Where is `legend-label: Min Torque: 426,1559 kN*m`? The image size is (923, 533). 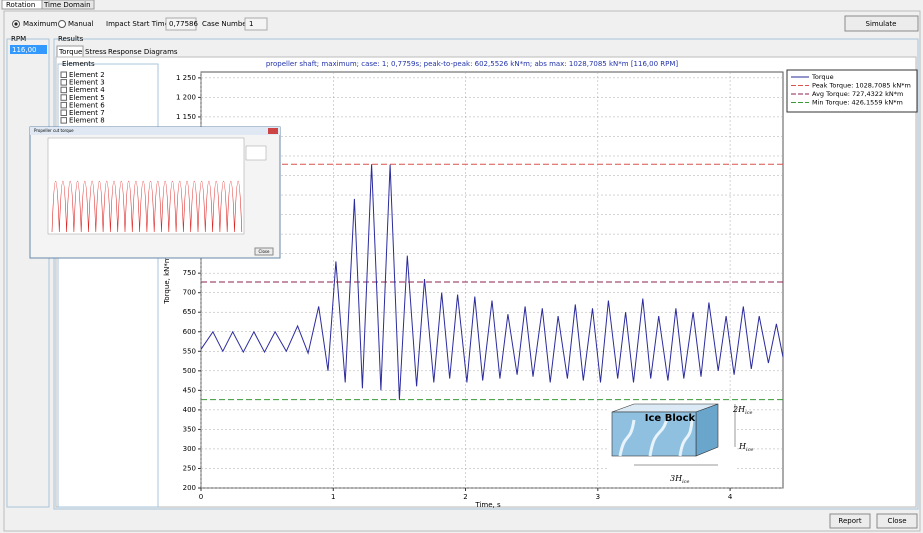
legend-label: Min Torque: 426,1559 kN*m is located at coordinates (857, 103).